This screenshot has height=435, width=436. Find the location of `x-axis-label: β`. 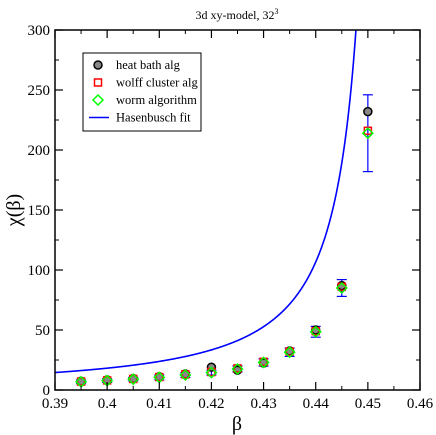

x-axis-label: β is located at coordinates (237, 424).